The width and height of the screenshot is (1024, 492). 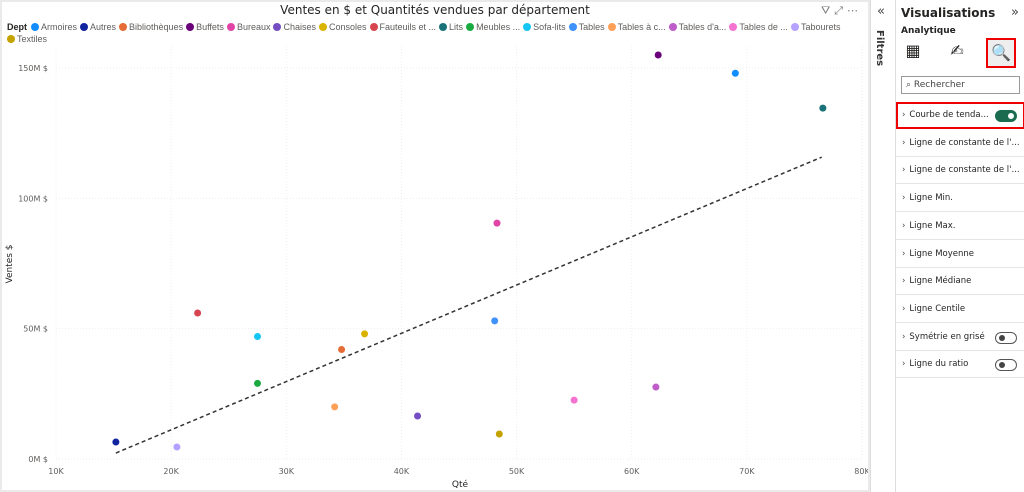 What do you see at coordinates (335, 407) in the screenshot?
I see `data-point-tables-c-` at bounding box center [335, 407].